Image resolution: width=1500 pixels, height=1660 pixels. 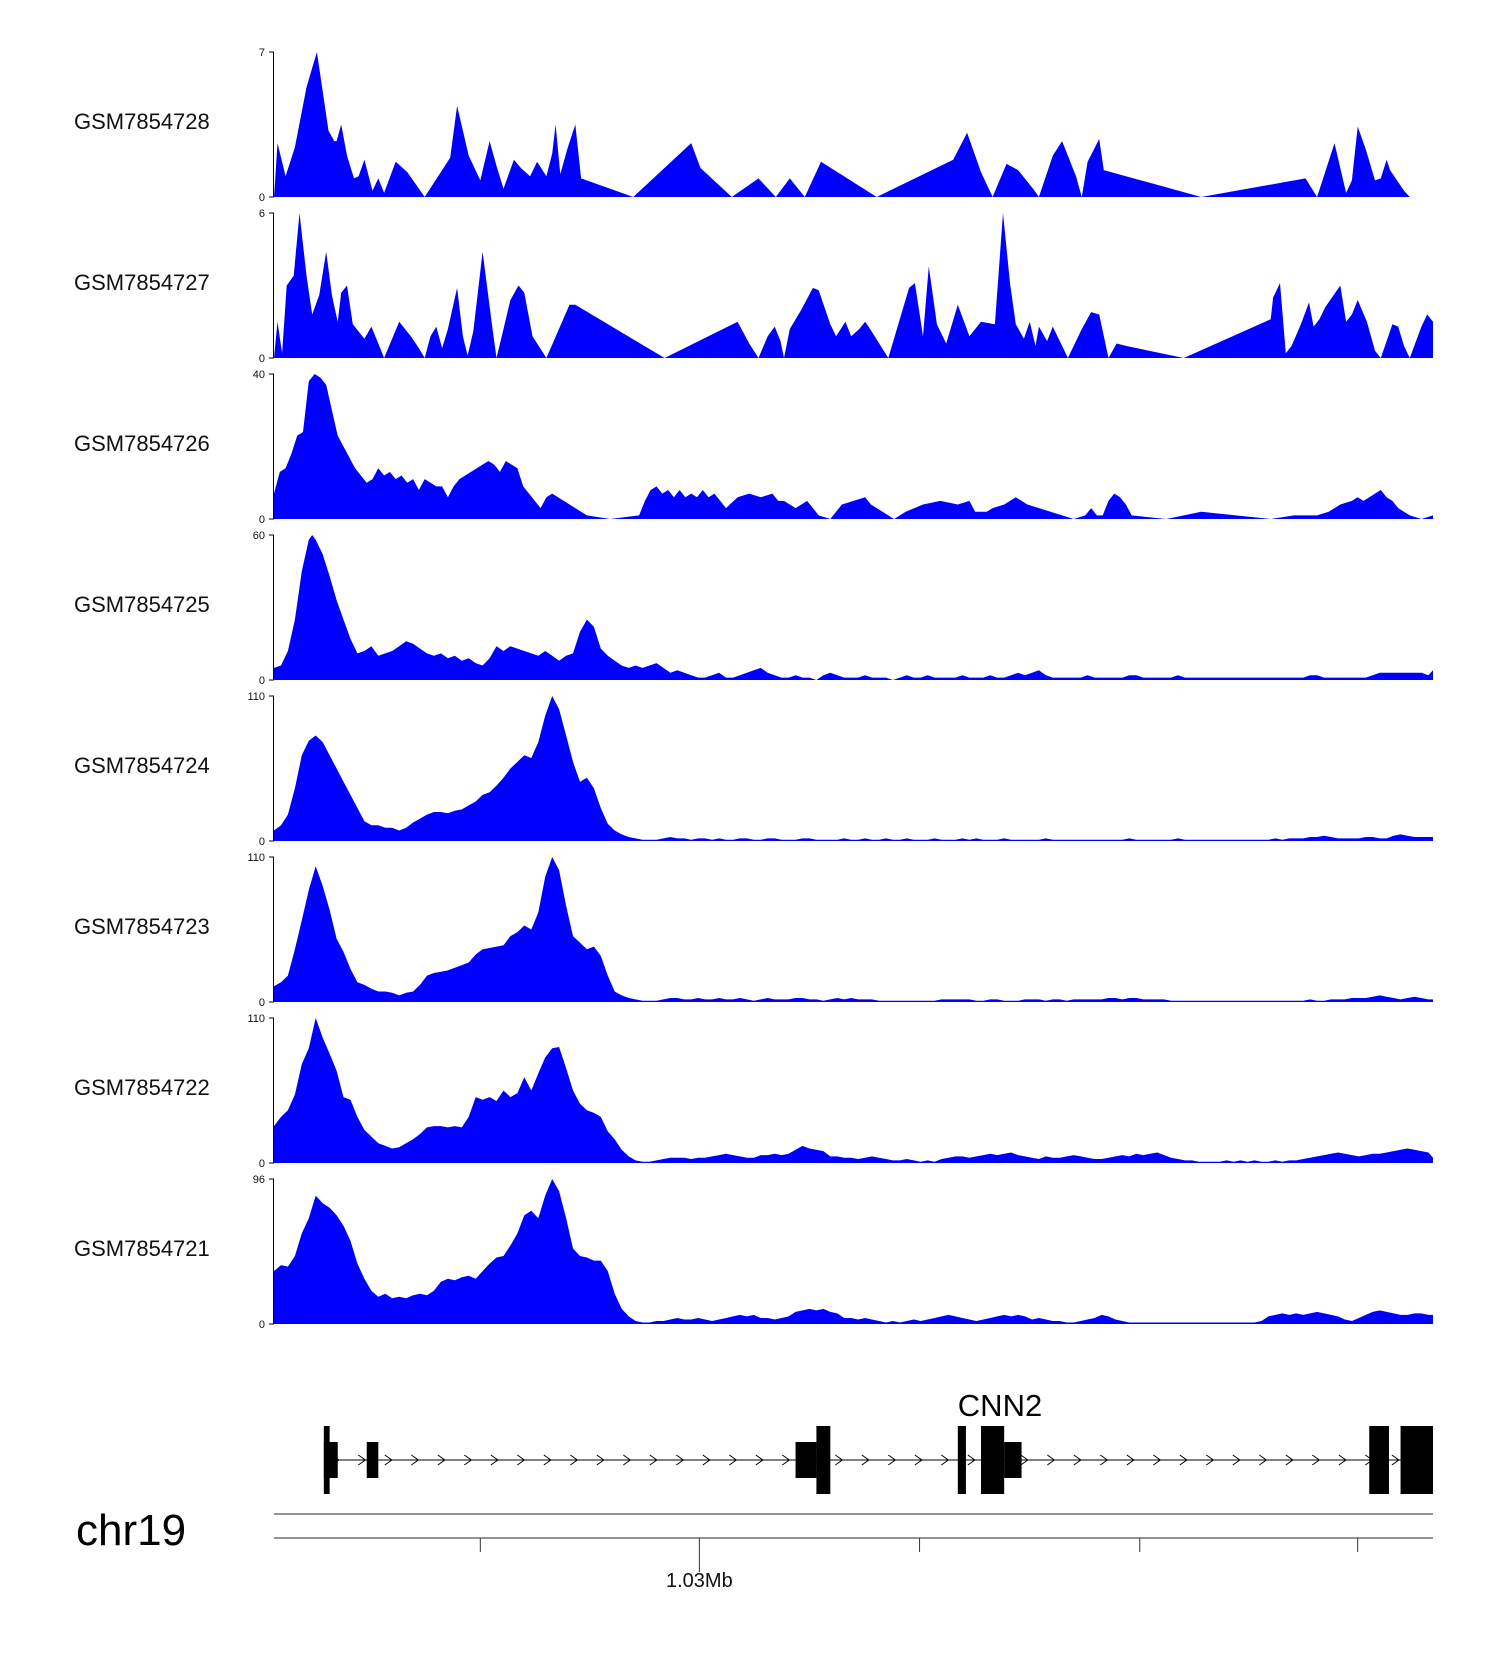 What do you see at coordinates (142, 1087) in the screenshot?
I see `track-label: GSM7854722` at bounding box center [142, 1087].